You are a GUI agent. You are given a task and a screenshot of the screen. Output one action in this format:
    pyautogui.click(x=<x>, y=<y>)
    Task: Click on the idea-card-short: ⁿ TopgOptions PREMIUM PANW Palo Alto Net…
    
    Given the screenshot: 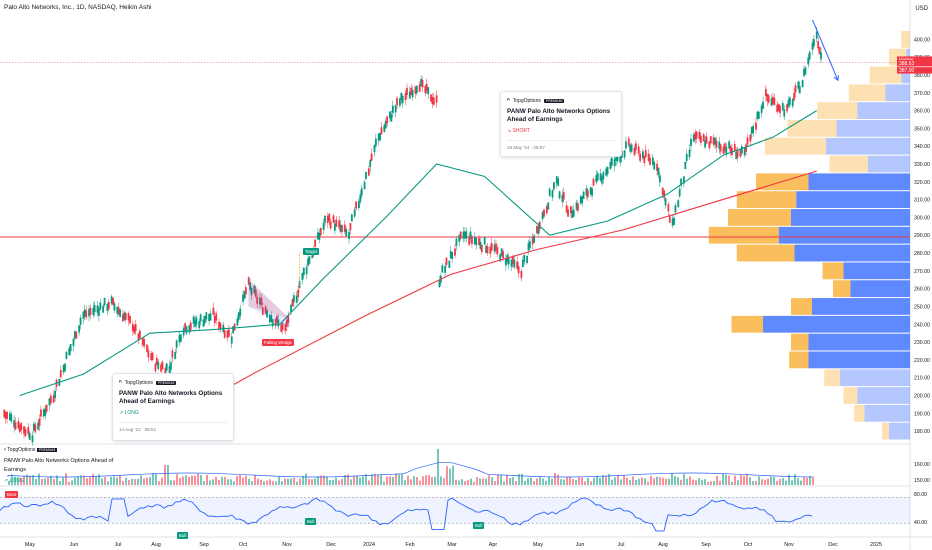 What is the action you would take?
    pyautogui.click(x=561, y=124)
    